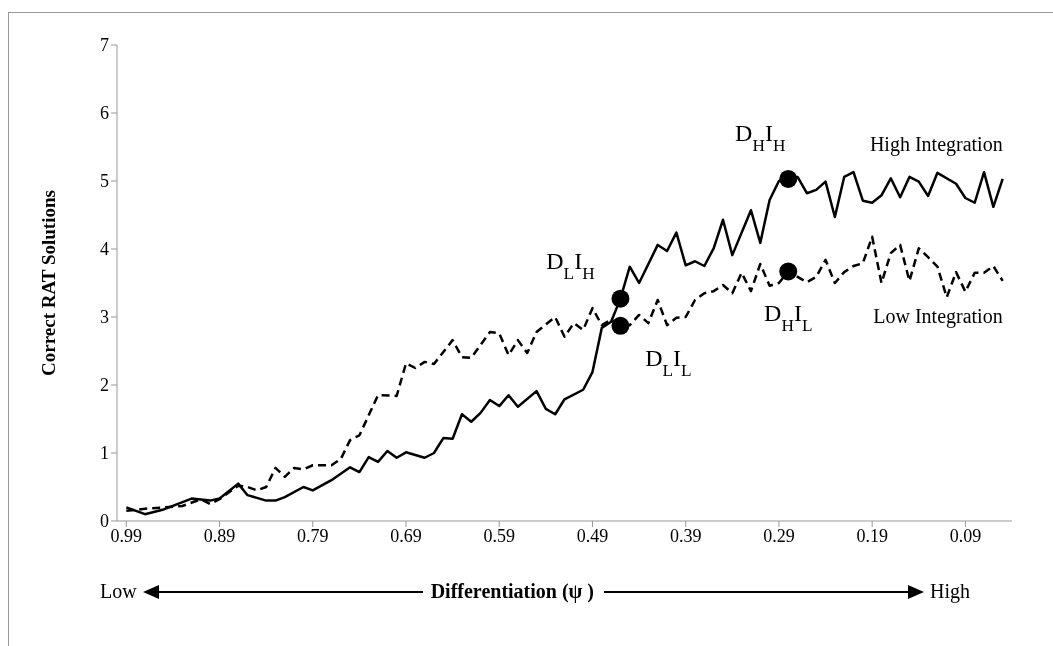 This screenshot has width=1053, height=646. What do you see at coordinates (592, 535) in the screenshot?
I see `x-tick-label: 0.49` at bounding box center [592, 535].